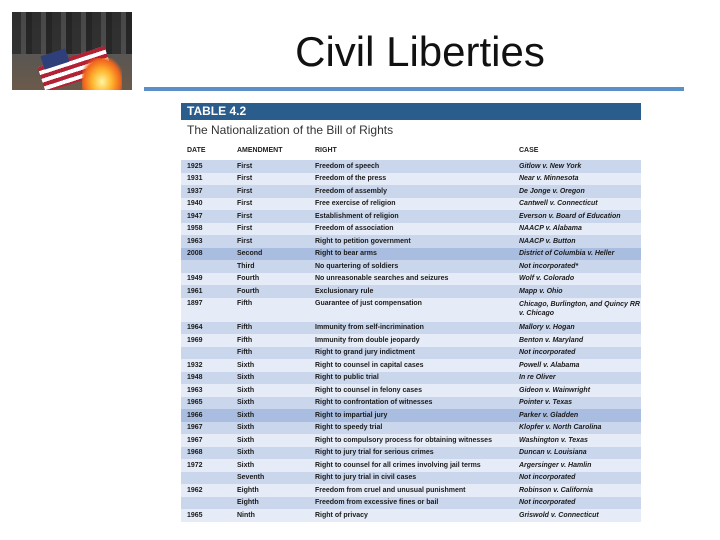 This screenshot has width=720, height=540. What do you see at coordinates (368, 303) in the screenshot?
I see `cell-right: Guarantee of just compensation` at bounding box center [368, 303].